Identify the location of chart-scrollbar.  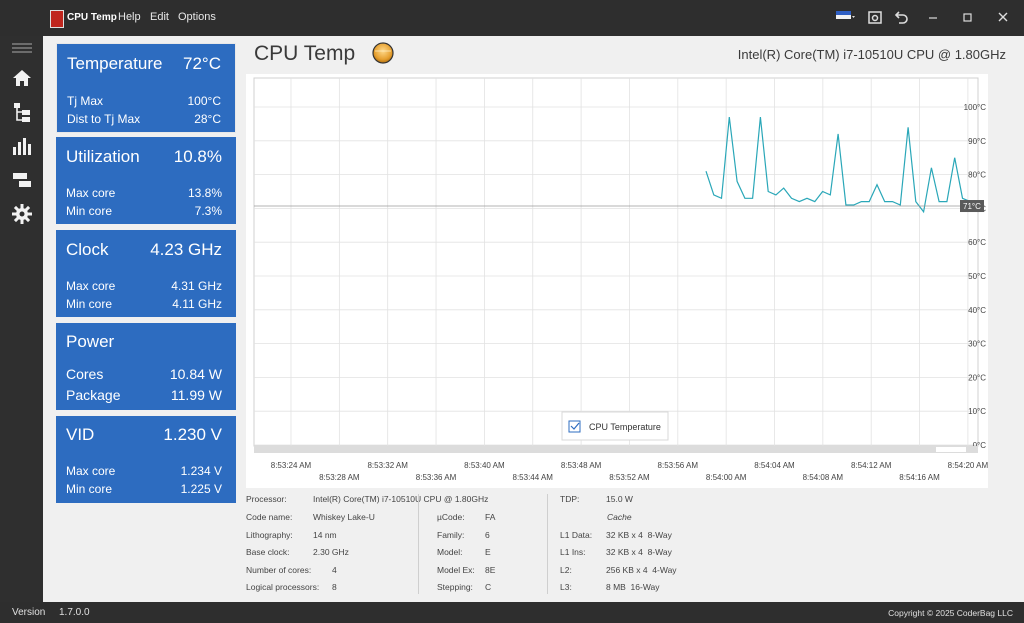
(616, 449).